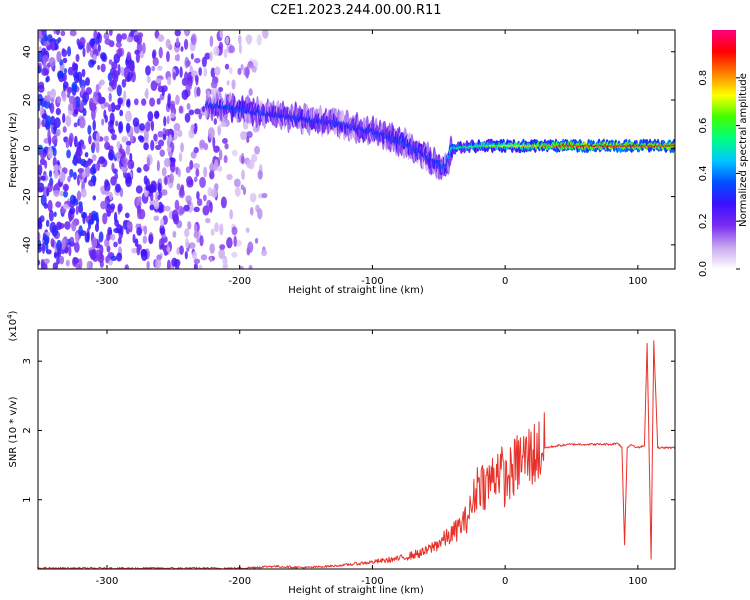 The height and width of the screenshot is (600, 750). I want to click on snr-y-tick-label: 2, so click(27, 430).